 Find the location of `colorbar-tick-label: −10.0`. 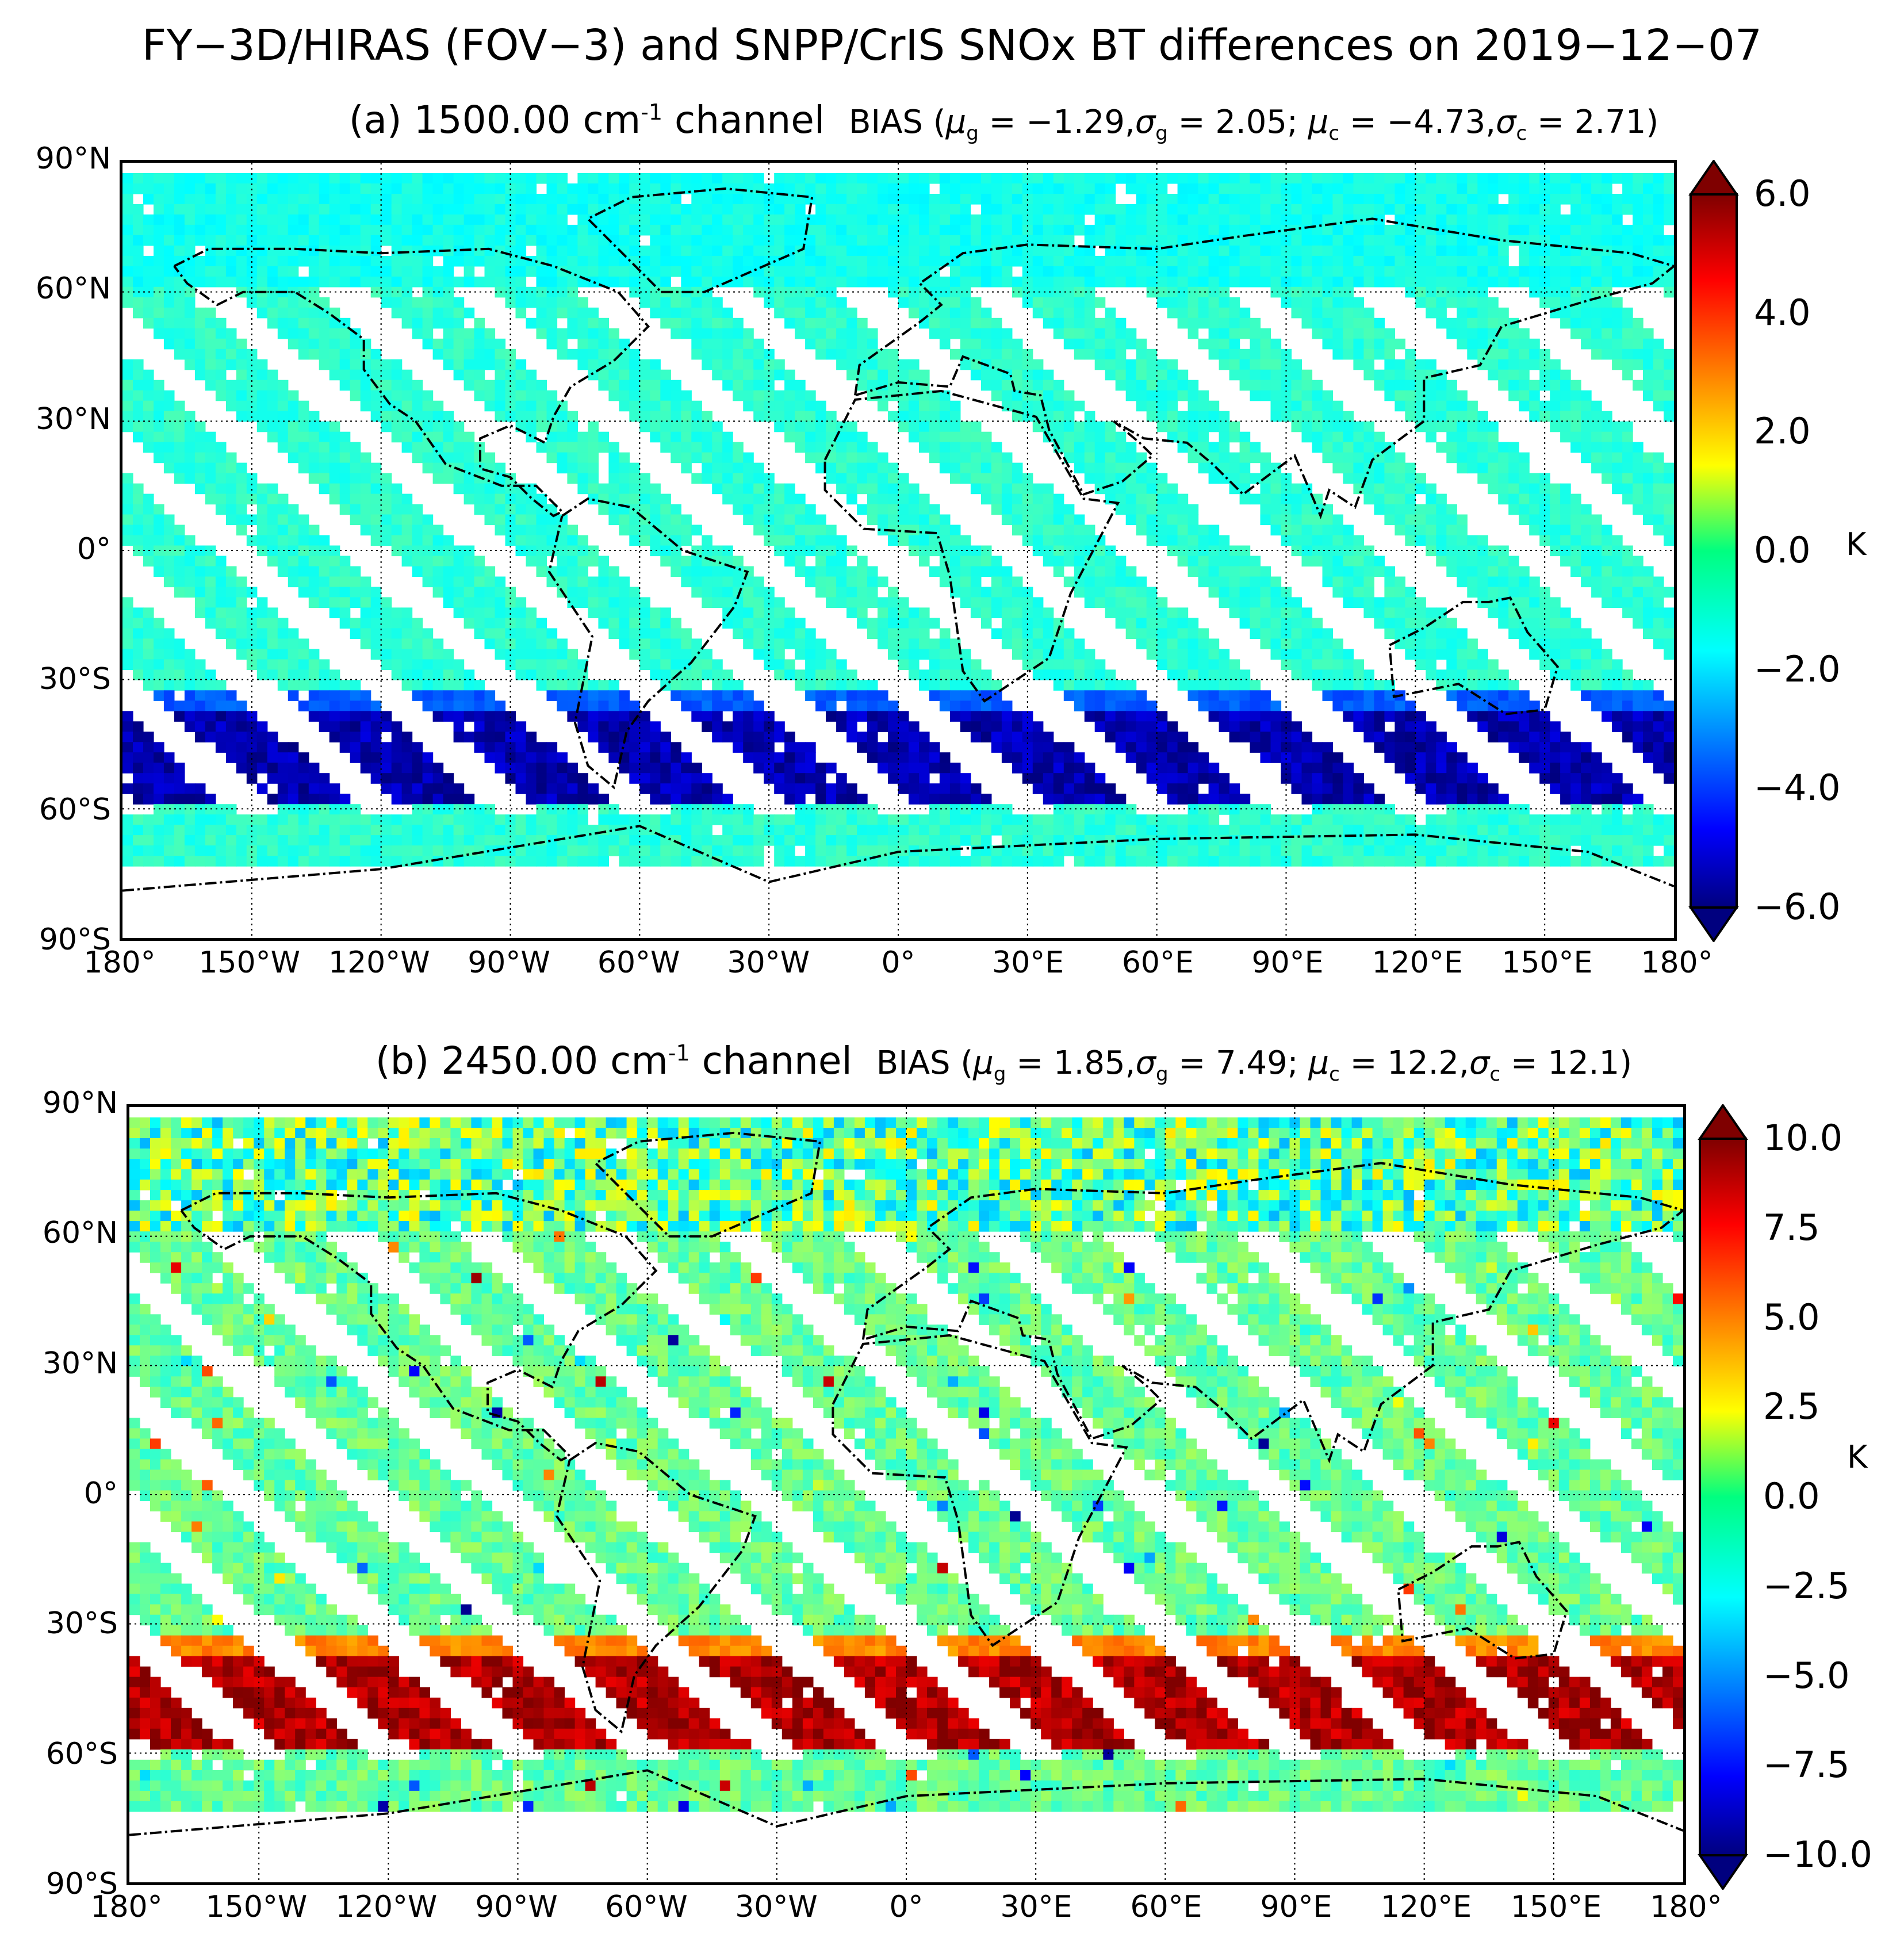

colorbar-tick-label: −10.0 is located at coordinates (1817, 1854).